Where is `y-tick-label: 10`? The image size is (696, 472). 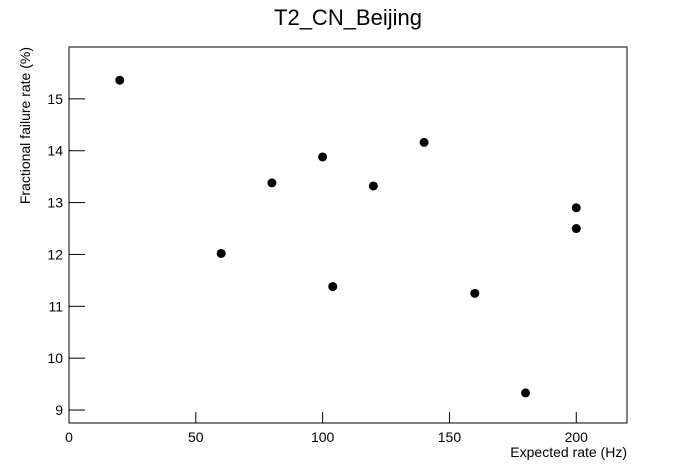 y-tick-label: 10 is located at coordinates (55, 358).